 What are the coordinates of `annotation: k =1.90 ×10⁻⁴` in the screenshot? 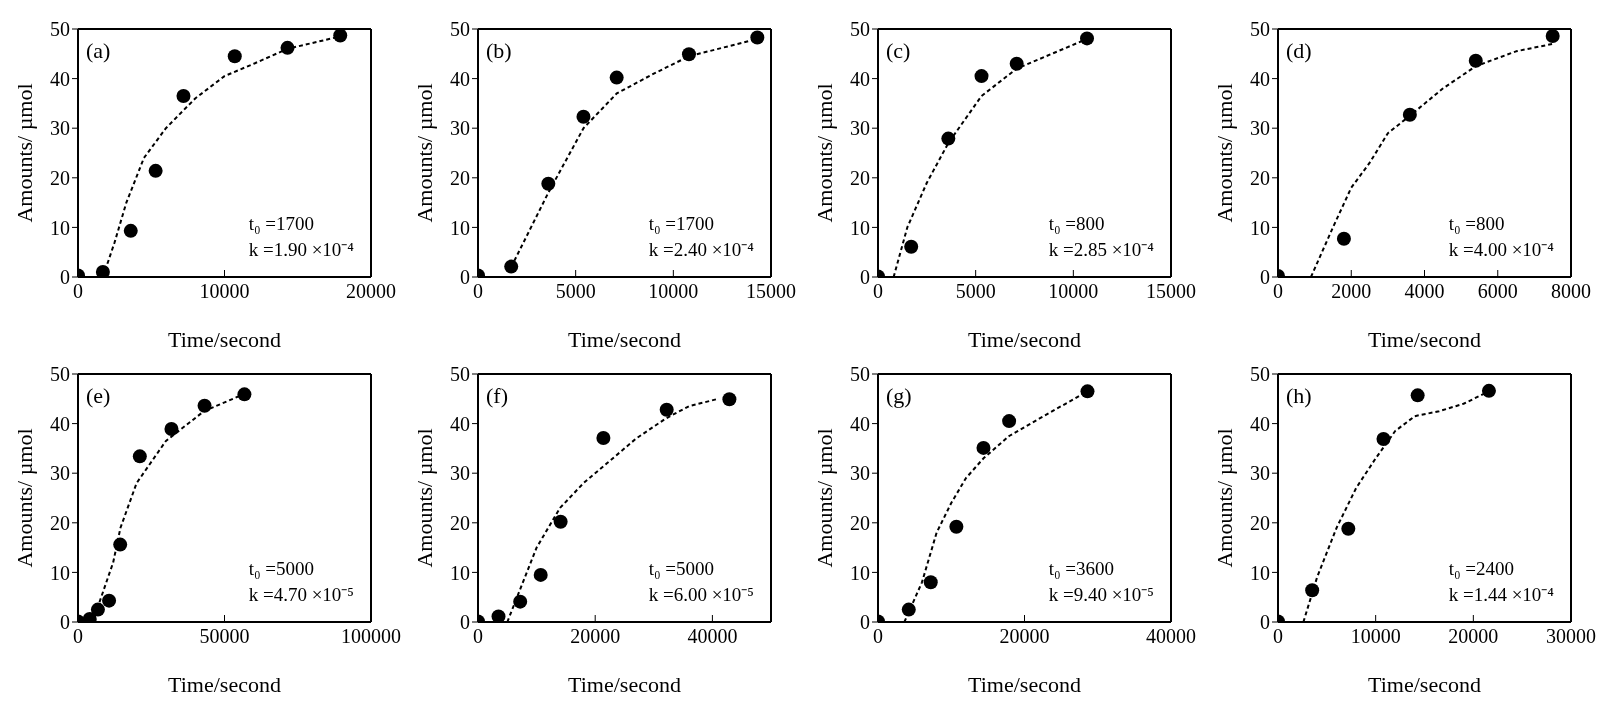 It's located at (301, 250).